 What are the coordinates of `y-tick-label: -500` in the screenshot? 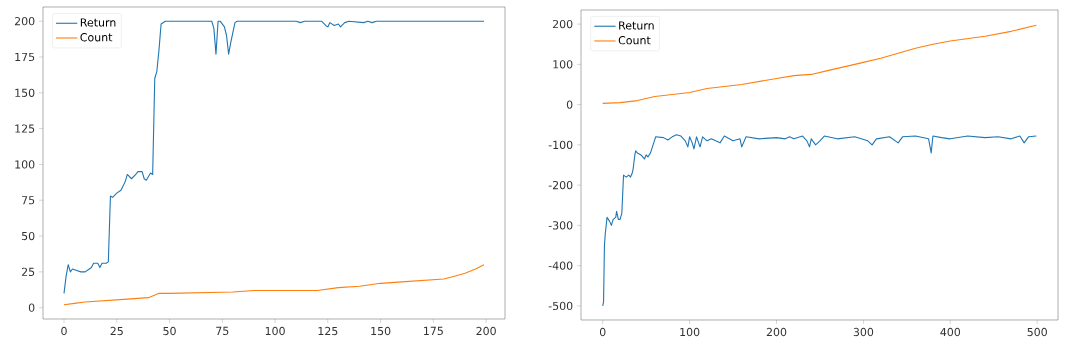 It's located at (560, 306).